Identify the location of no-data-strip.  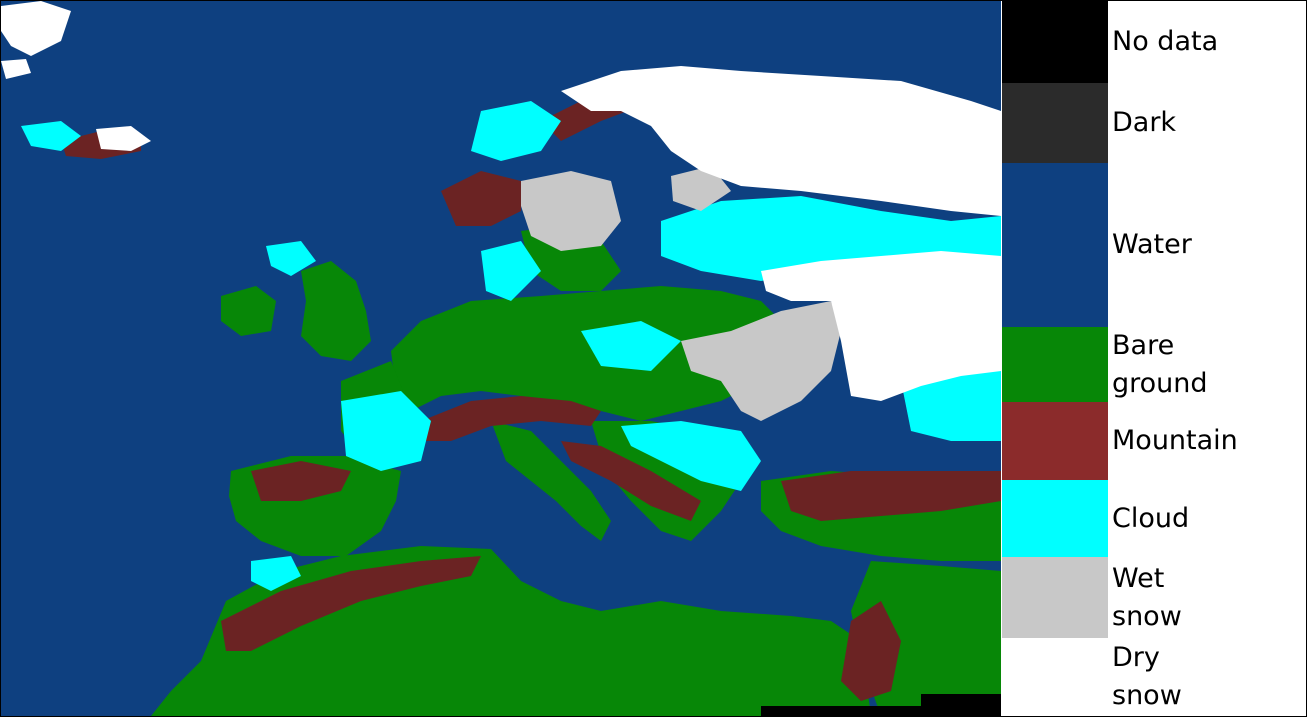
(881, 711).